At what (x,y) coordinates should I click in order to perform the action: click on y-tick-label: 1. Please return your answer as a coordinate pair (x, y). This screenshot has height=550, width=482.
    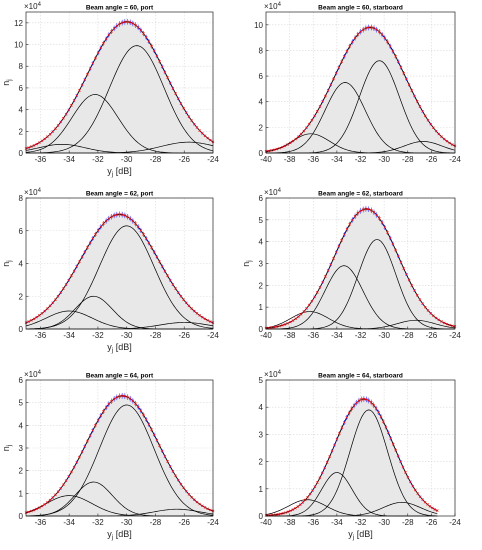
    Looking at the image, I should click on (261, 489).